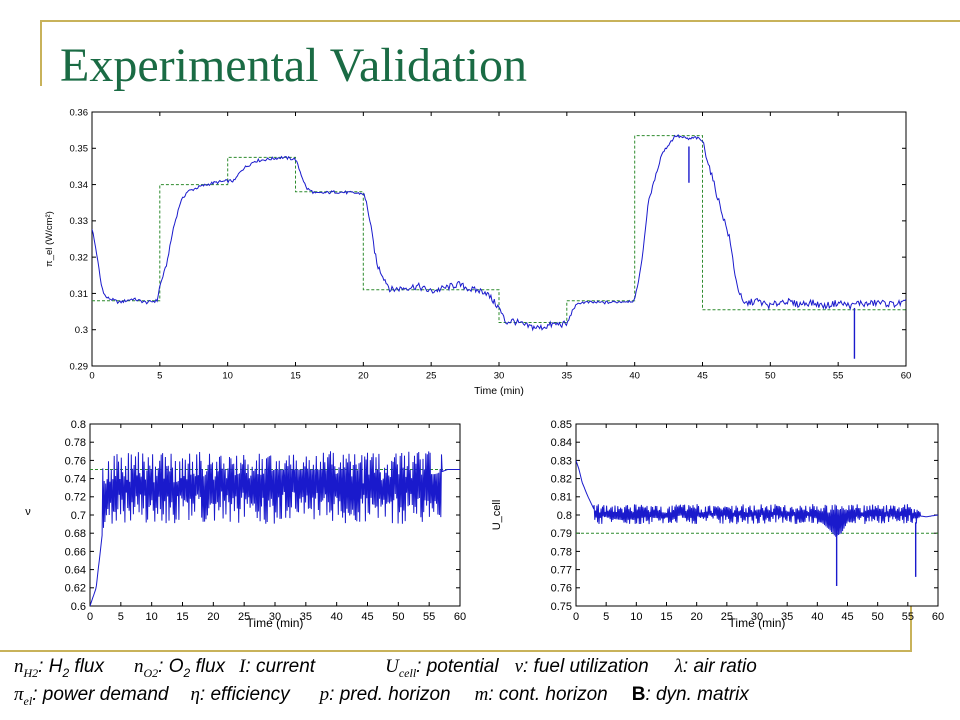  I want to click on y-tick-label: 0.3, so click(81, 330).